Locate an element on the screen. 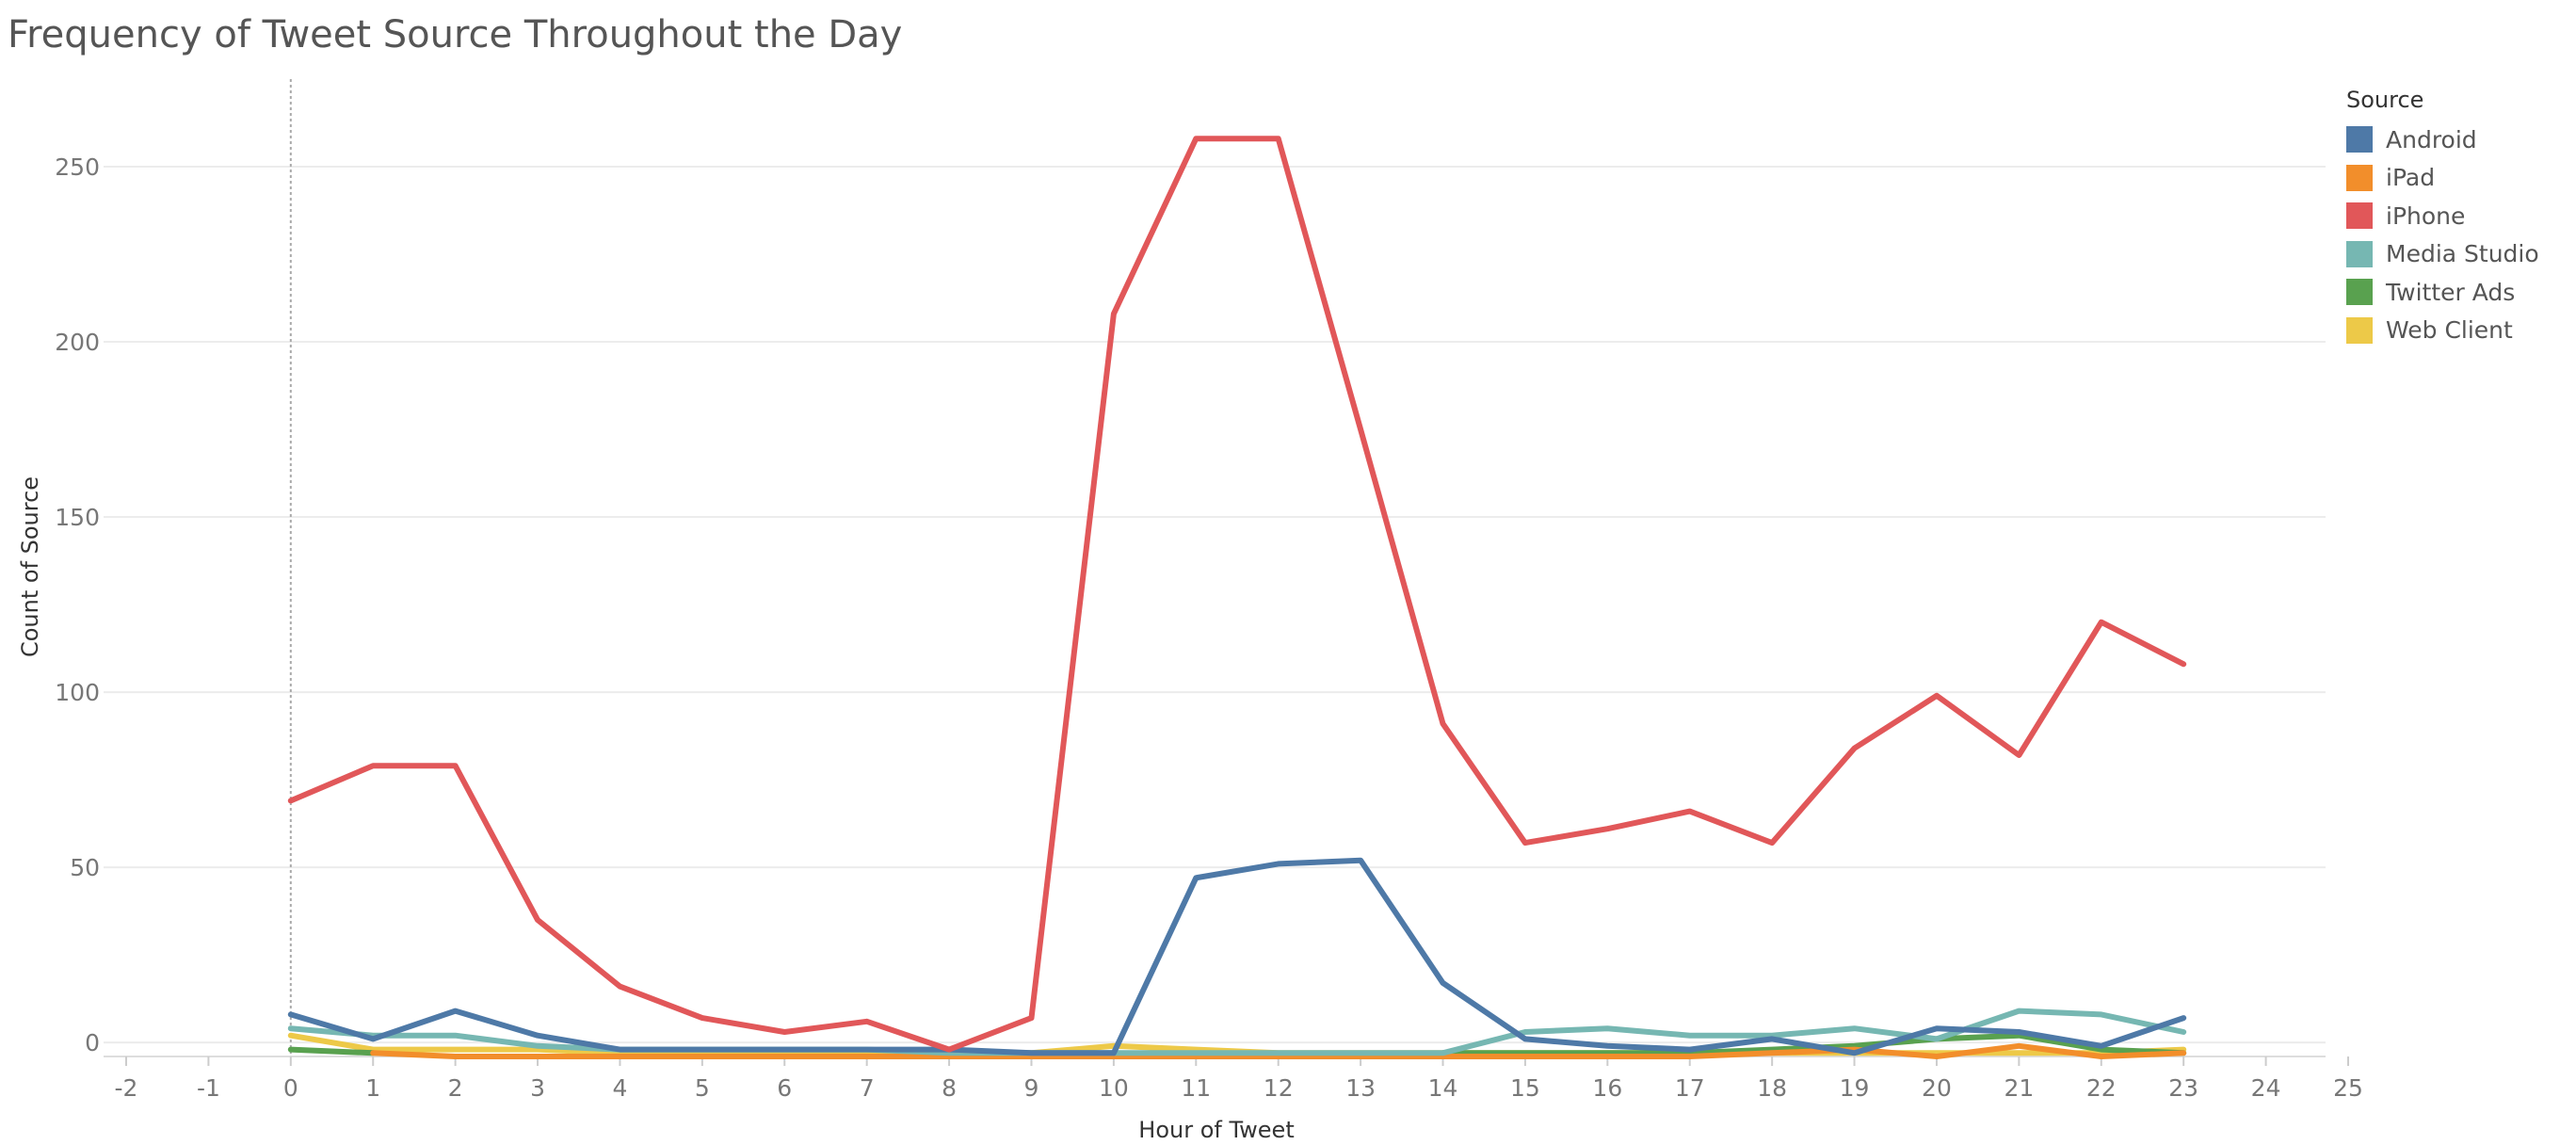 Image resolution: width=2576 pixels, height=1145 pixels. legend-item-twitter-ads: Twitter Ads is located at coordinates (2442, 292).